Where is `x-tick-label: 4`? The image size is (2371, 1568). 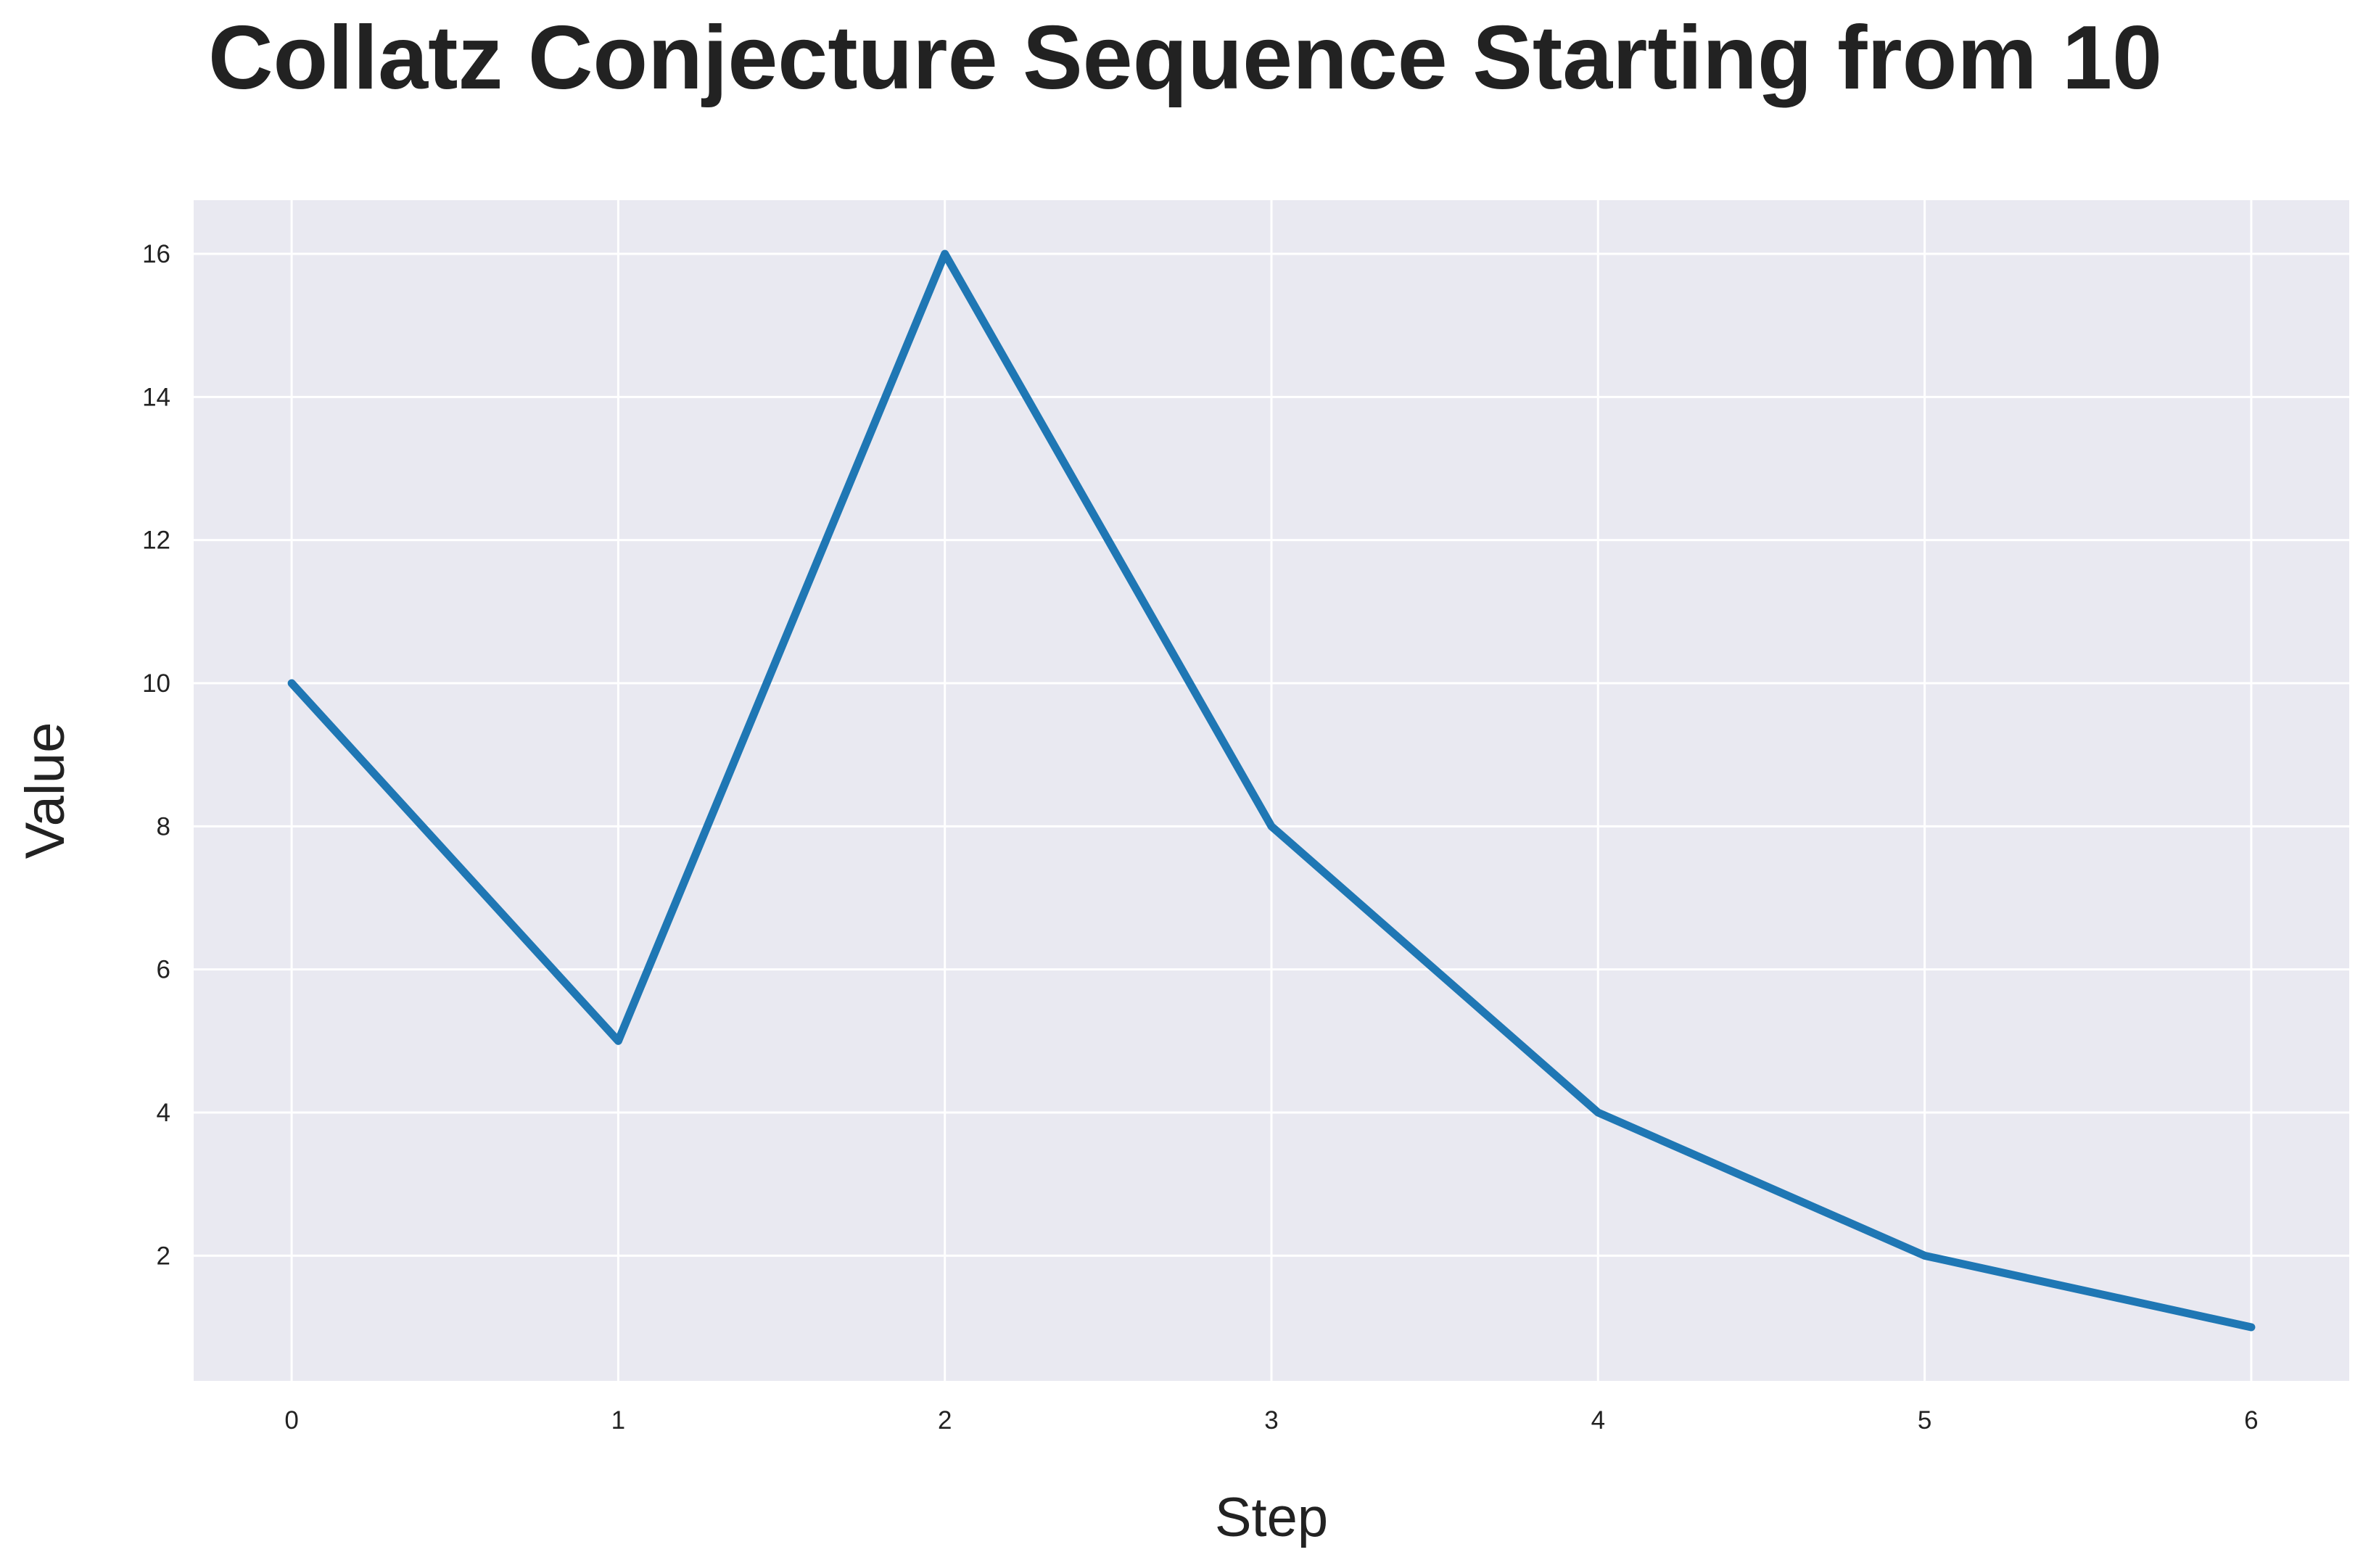 x-tick-label: 4 is located at coordinates (1598, 1420).